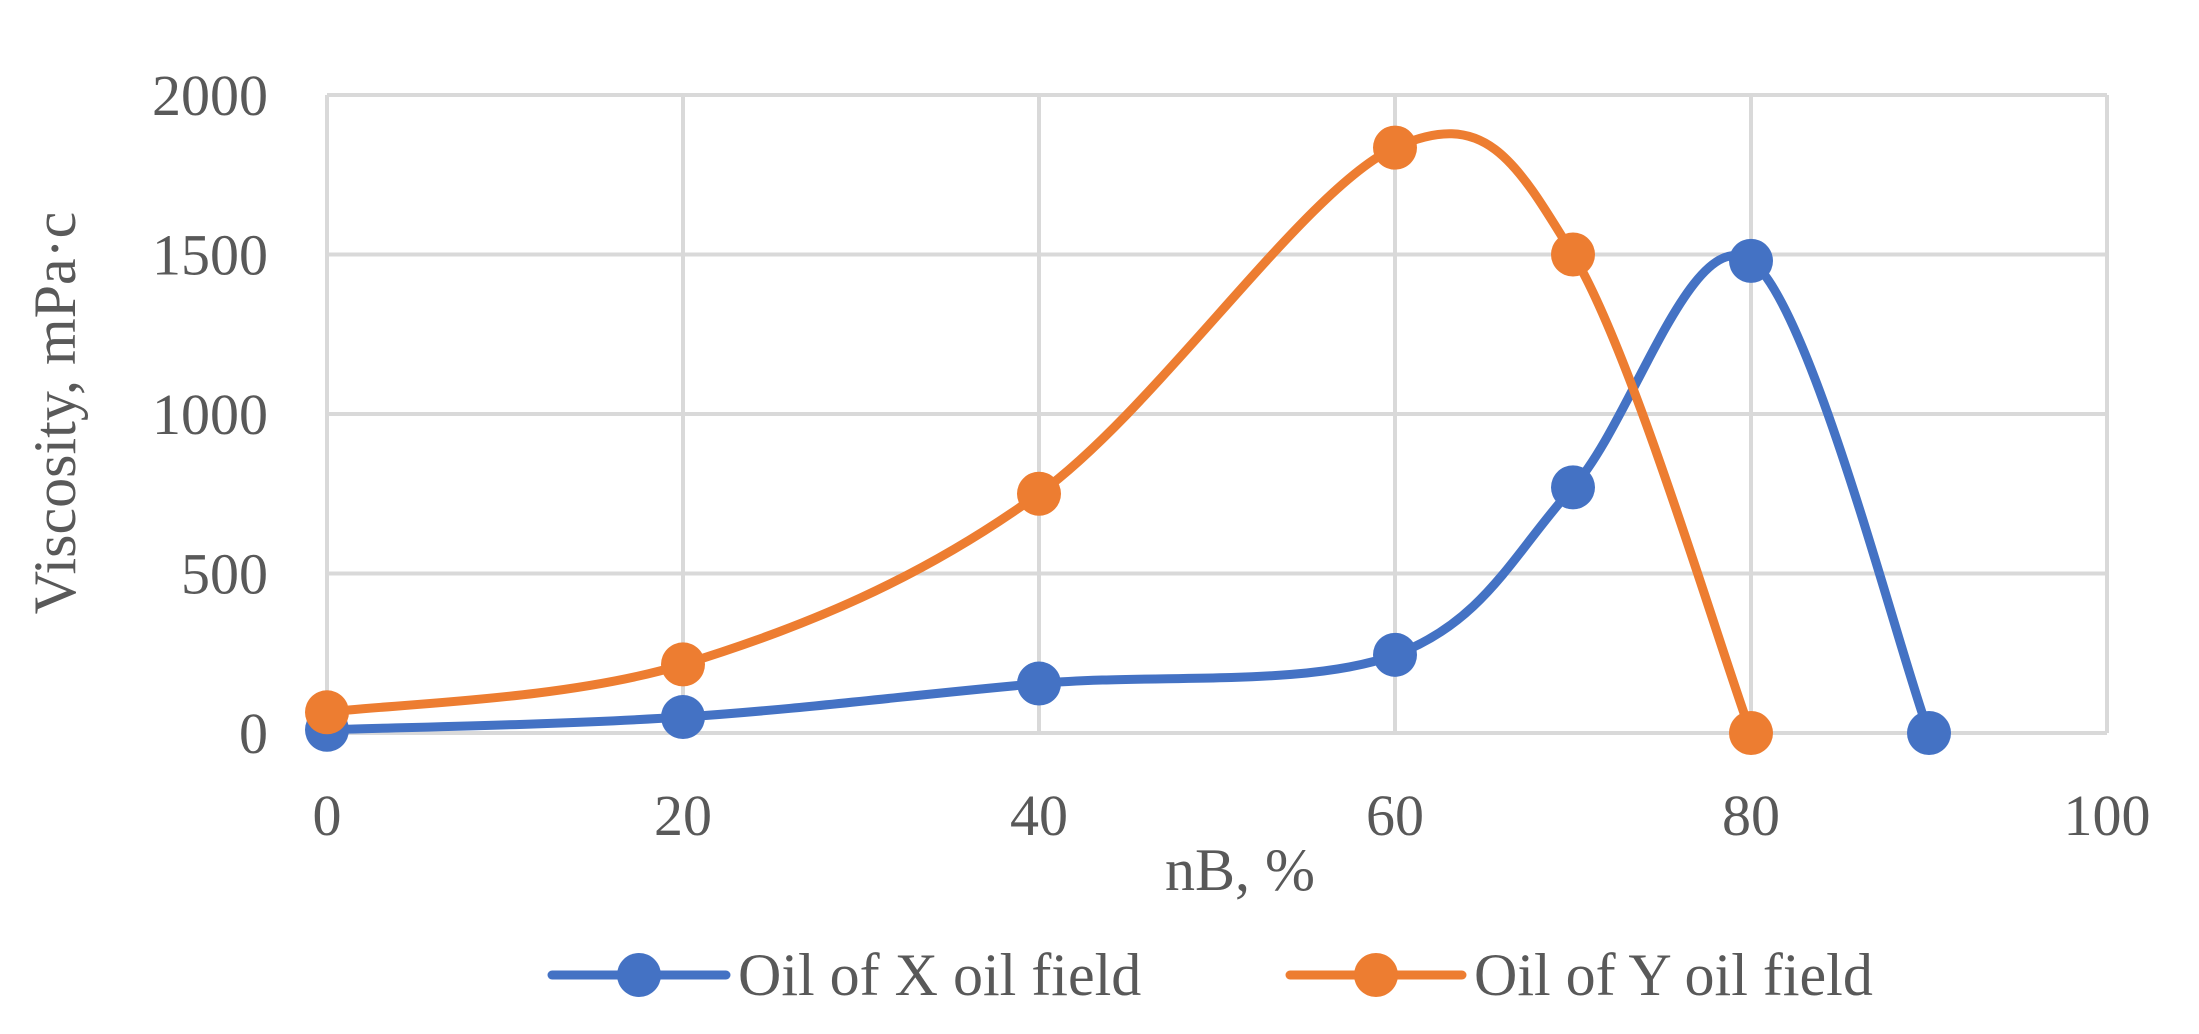  Describe the element at coordinates (224, 574) in the screenshot. I see `y-tick-label: 500` at that location.